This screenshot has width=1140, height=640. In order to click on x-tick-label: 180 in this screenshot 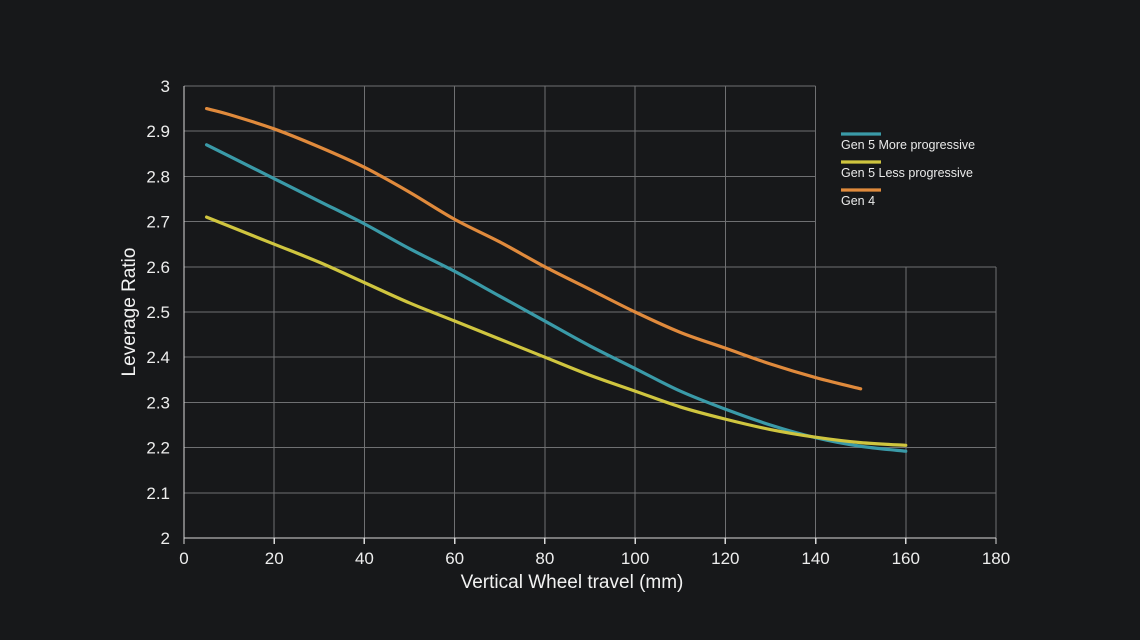, I will do `click(996, 558)`.